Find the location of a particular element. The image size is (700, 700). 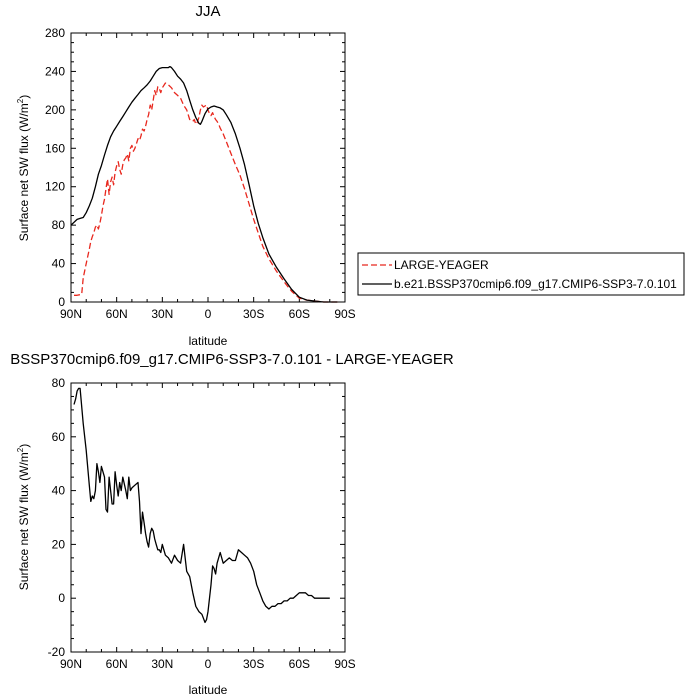

legend-box is located at coordinates (521, 274).